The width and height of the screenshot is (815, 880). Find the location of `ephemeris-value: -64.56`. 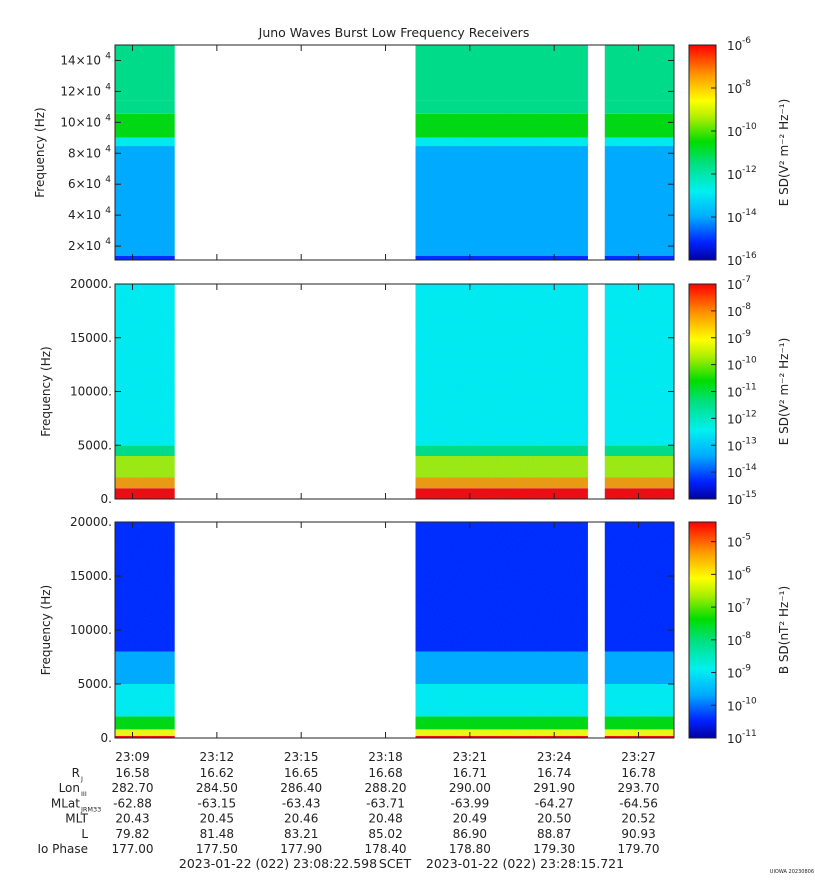

ephemeris-value: -64.56 is located at coordinates (638, 803).